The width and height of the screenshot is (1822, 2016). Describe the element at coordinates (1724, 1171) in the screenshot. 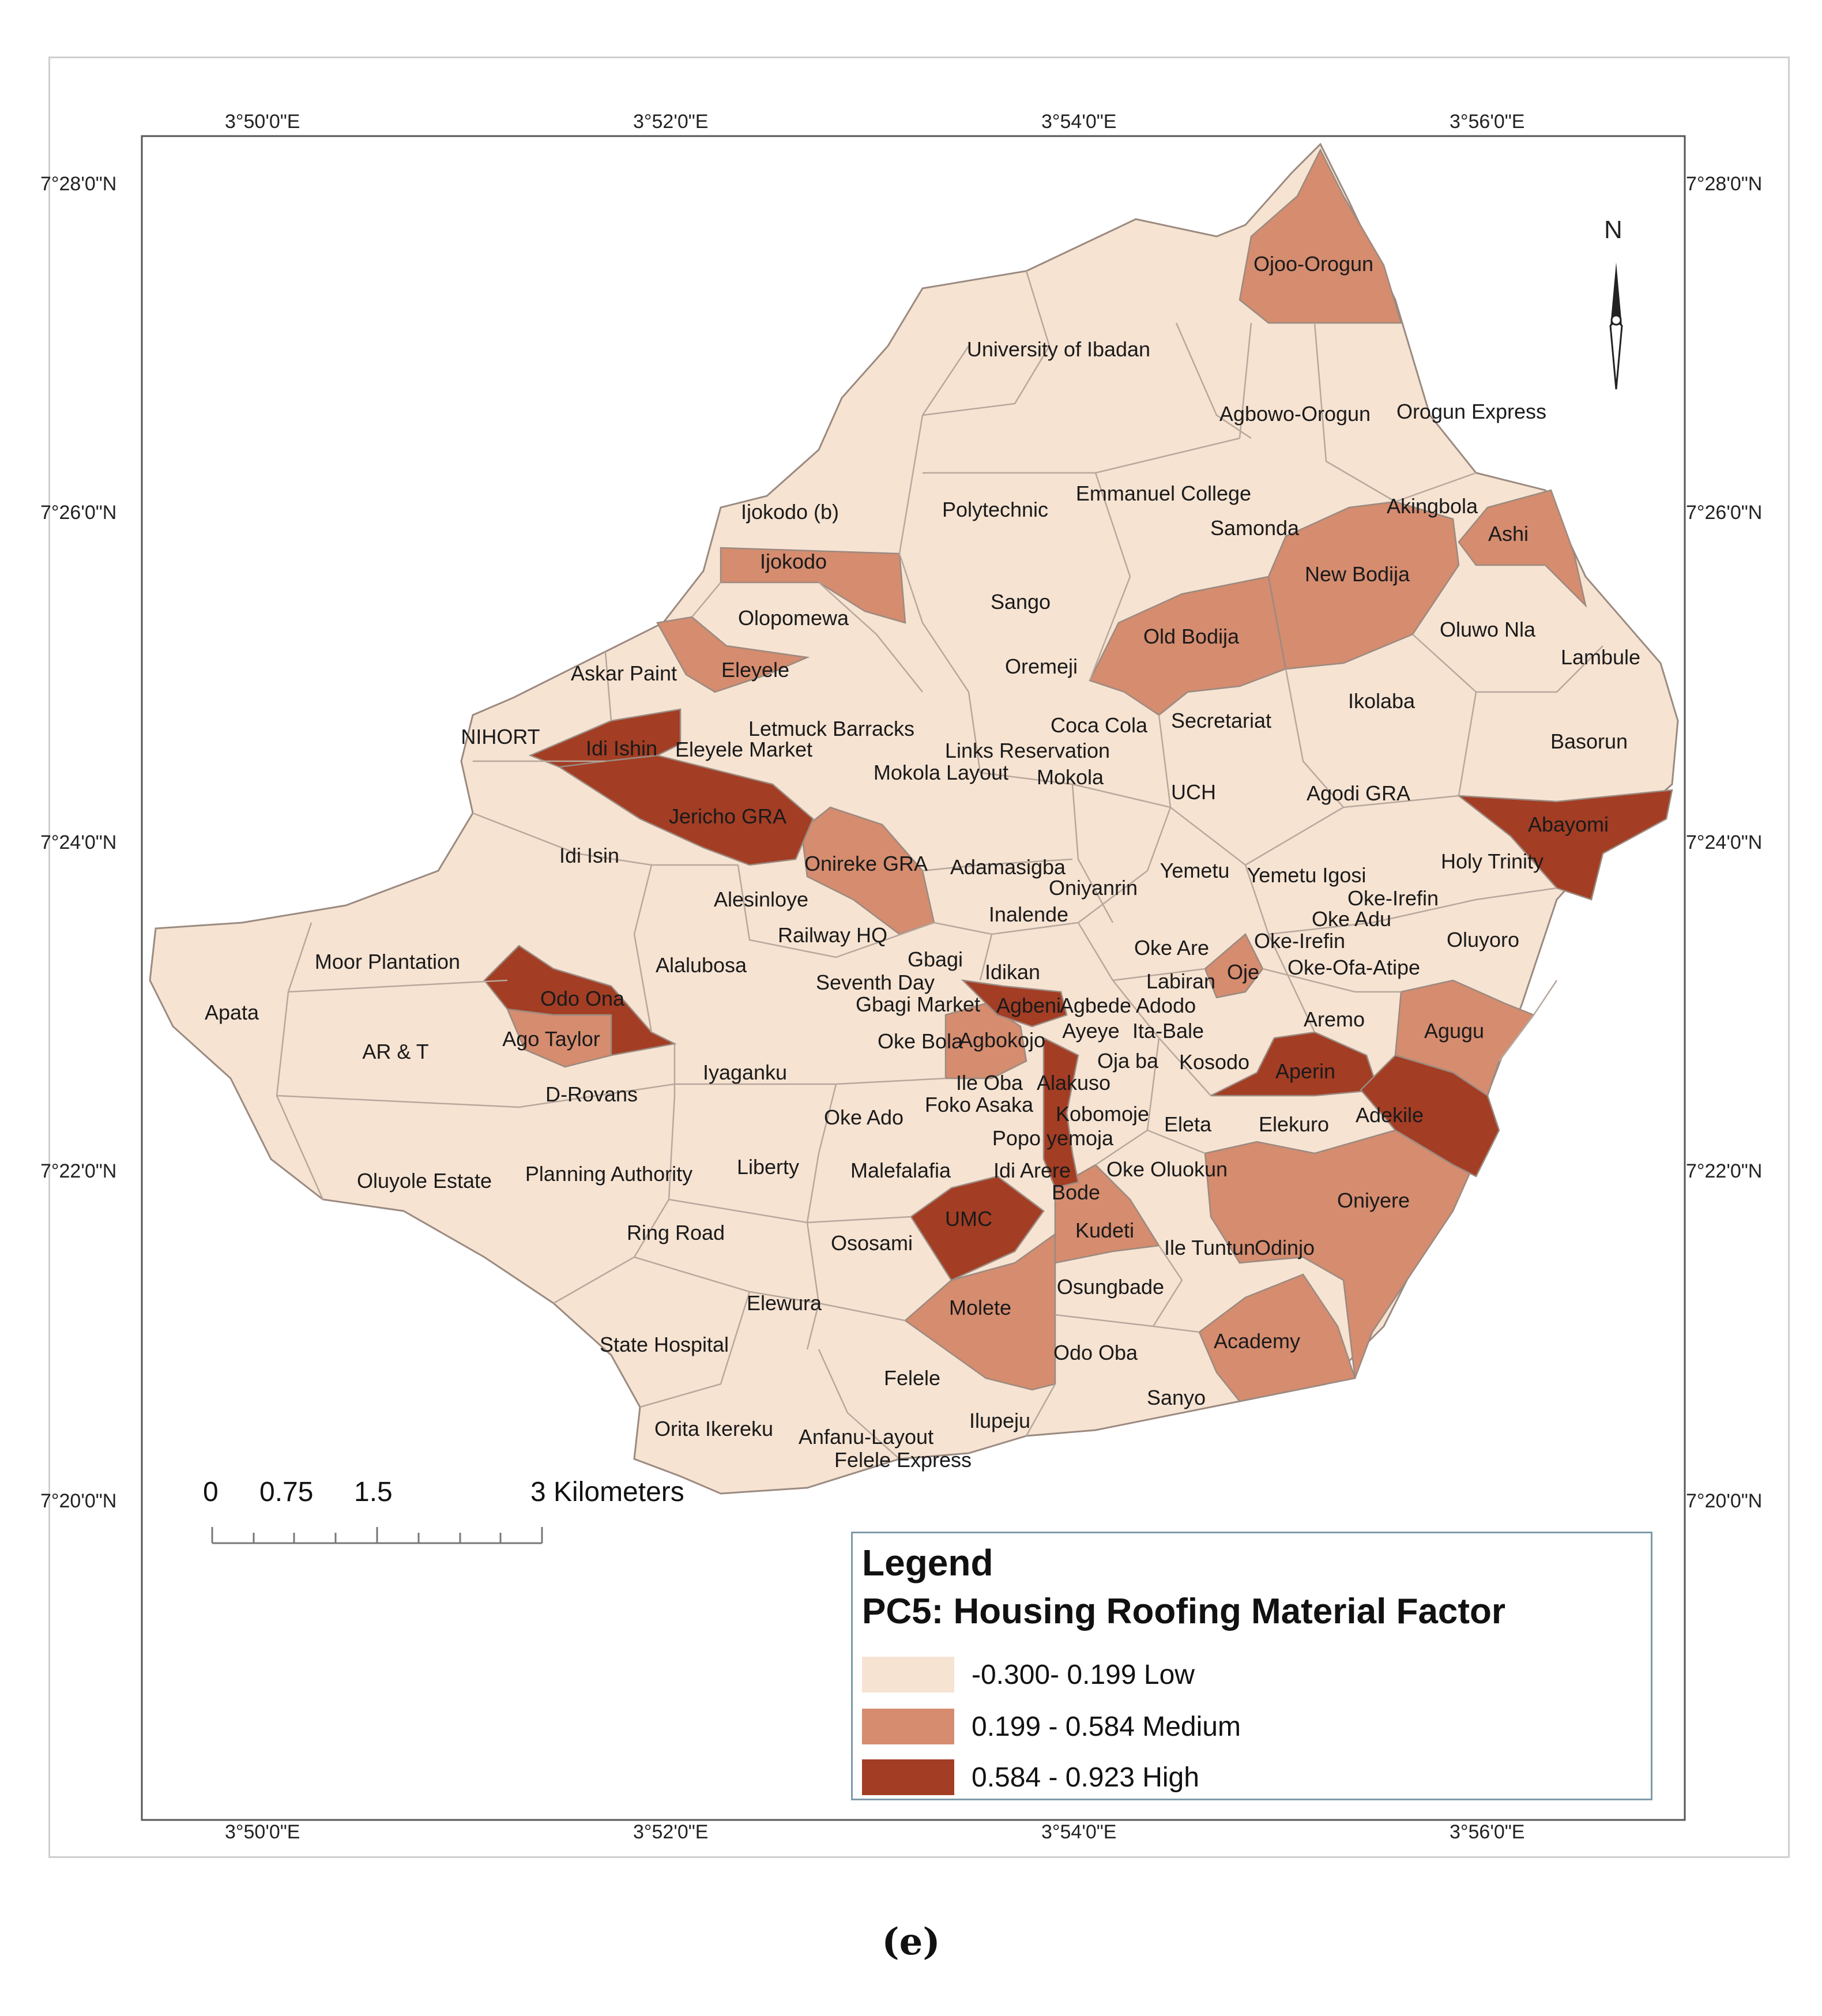

I see `lat-label-right-4: 7°22'0"N` at that location.